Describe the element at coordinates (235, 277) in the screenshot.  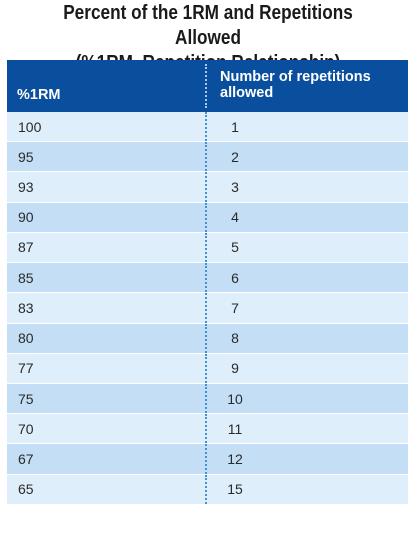
I see `cell-repetitions: 6` at that location.